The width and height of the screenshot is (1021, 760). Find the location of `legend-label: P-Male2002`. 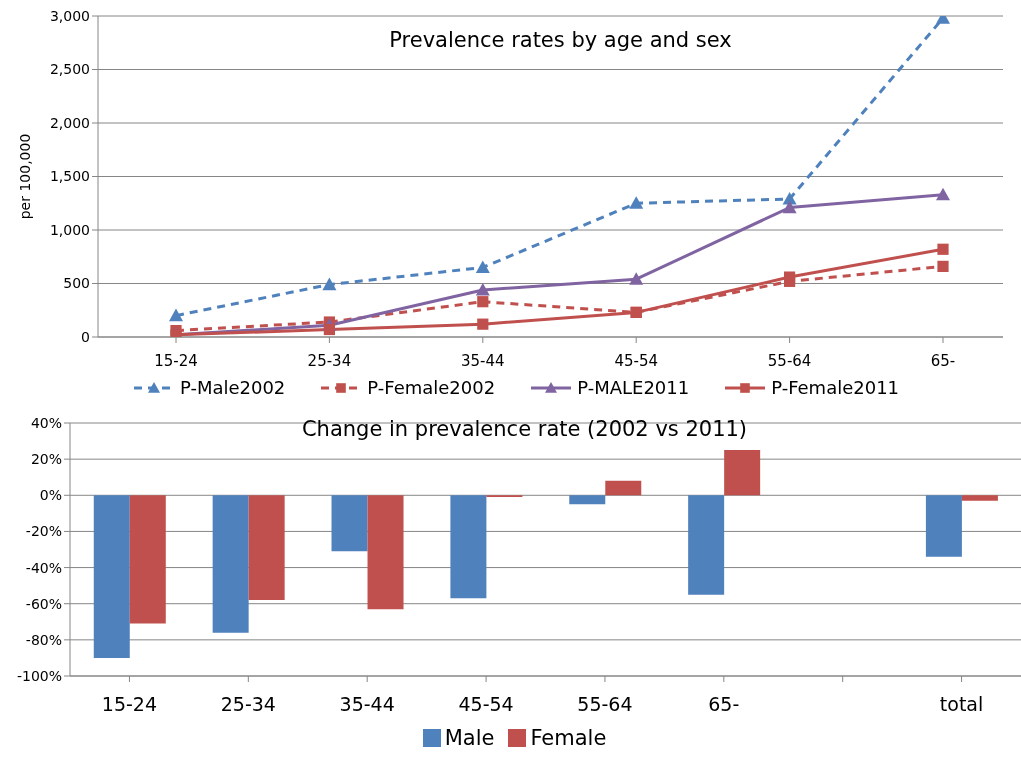

legend-label: P-Male2002 is located at coordinates (232, 387).